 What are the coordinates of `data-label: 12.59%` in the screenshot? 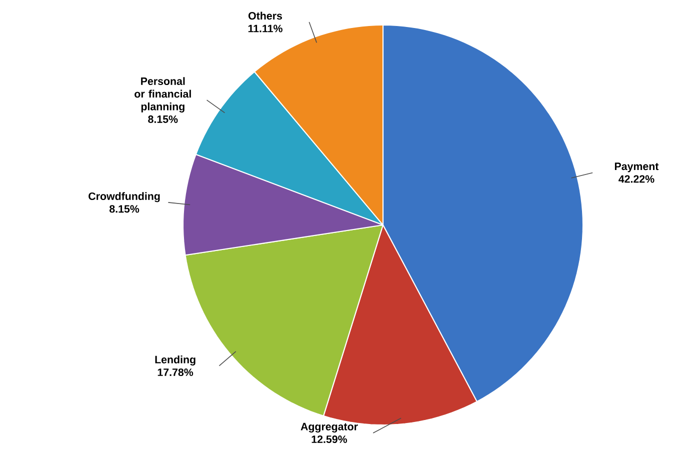 It's located at (330, 439).